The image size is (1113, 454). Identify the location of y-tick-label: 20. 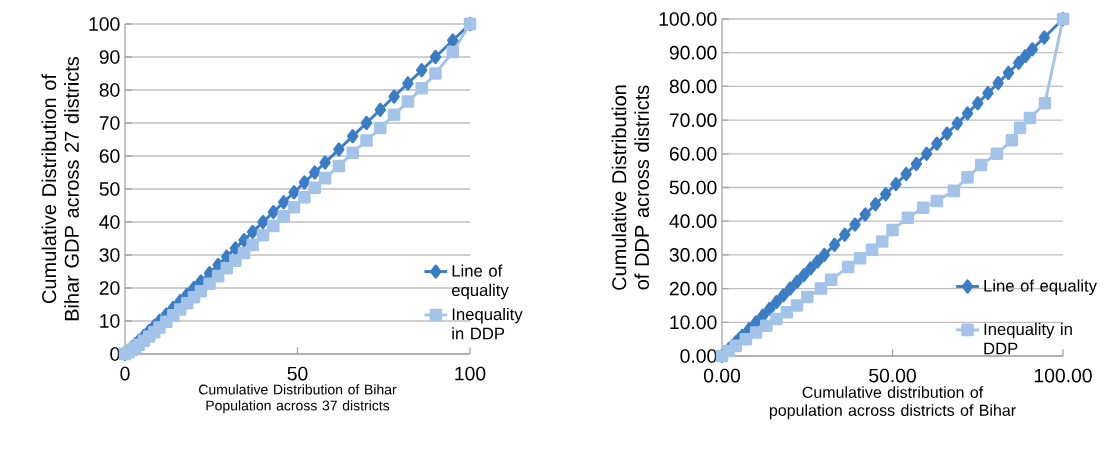
(109, 288).